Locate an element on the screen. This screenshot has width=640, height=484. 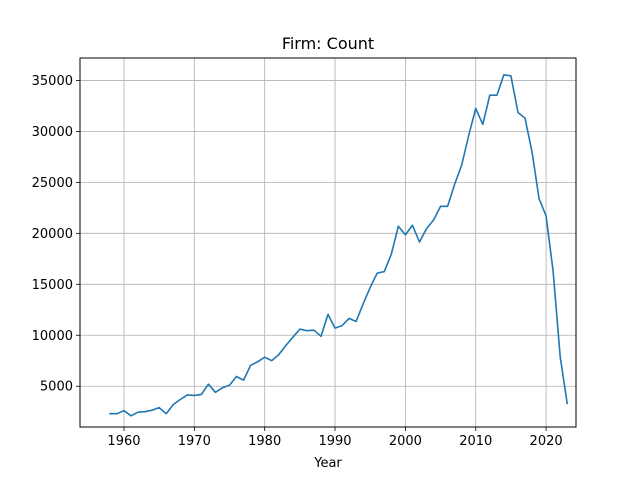
x-tick-label: 2010 is located at coordinates (475, 441).